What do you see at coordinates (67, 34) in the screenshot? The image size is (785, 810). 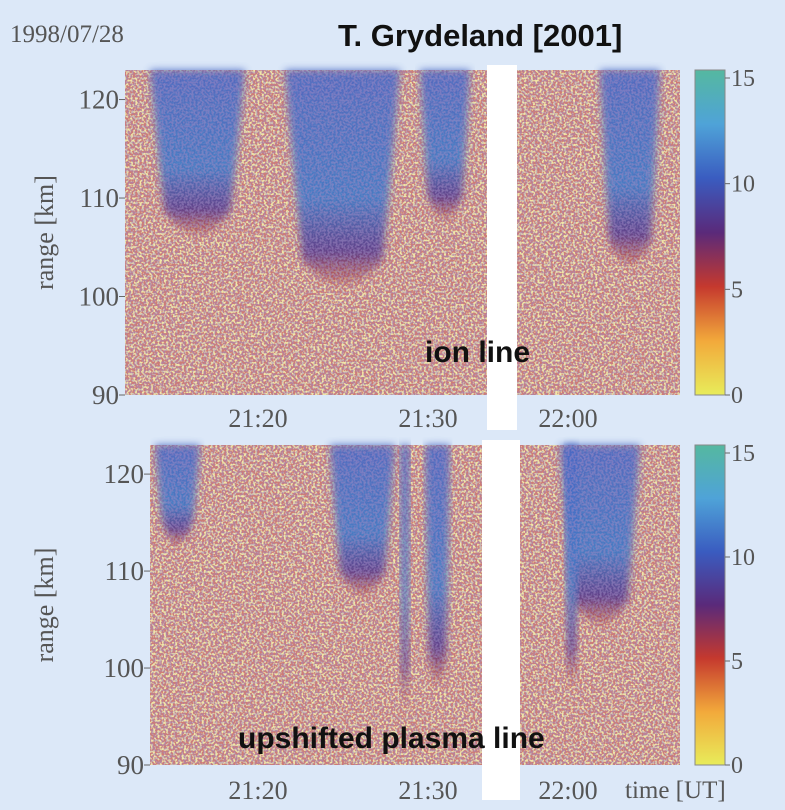 I see `figure-date: 1998/07/28` at bounding box center [67, 34].